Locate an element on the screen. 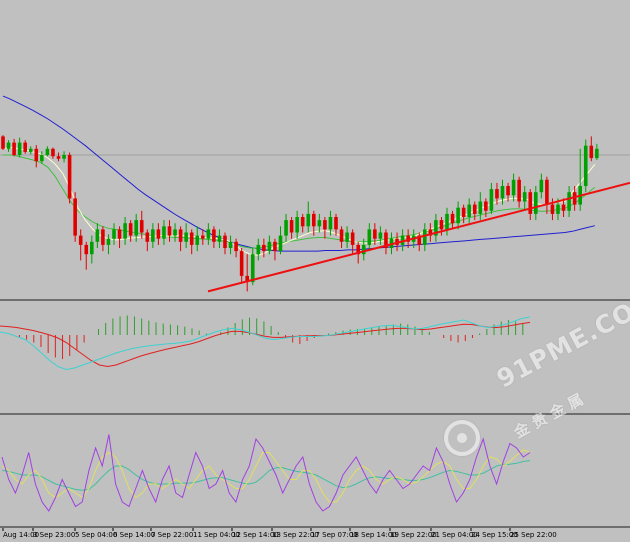 The image size is (630, 542). time-label: 21 Sep 04:00 is located at coordinates (454, 535).